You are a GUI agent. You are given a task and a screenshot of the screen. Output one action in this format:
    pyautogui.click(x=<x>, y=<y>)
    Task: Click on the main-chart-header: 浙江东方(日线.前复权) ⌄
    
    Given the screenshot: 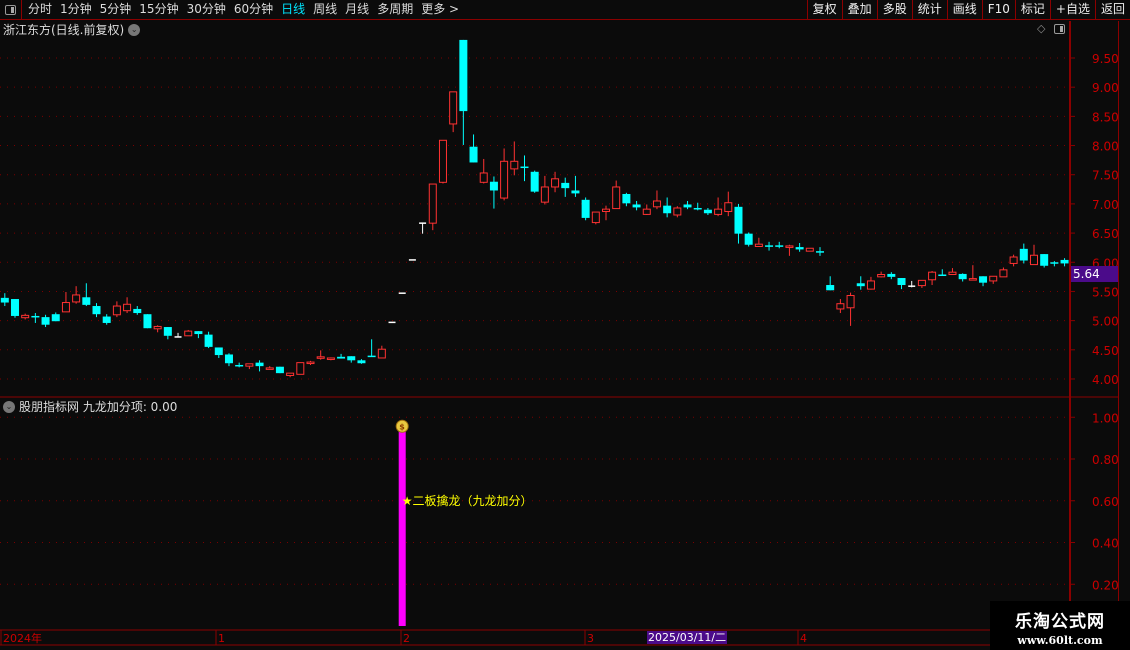 What is the action you would take?
    pyautogui.click(x=72, y=29)
    